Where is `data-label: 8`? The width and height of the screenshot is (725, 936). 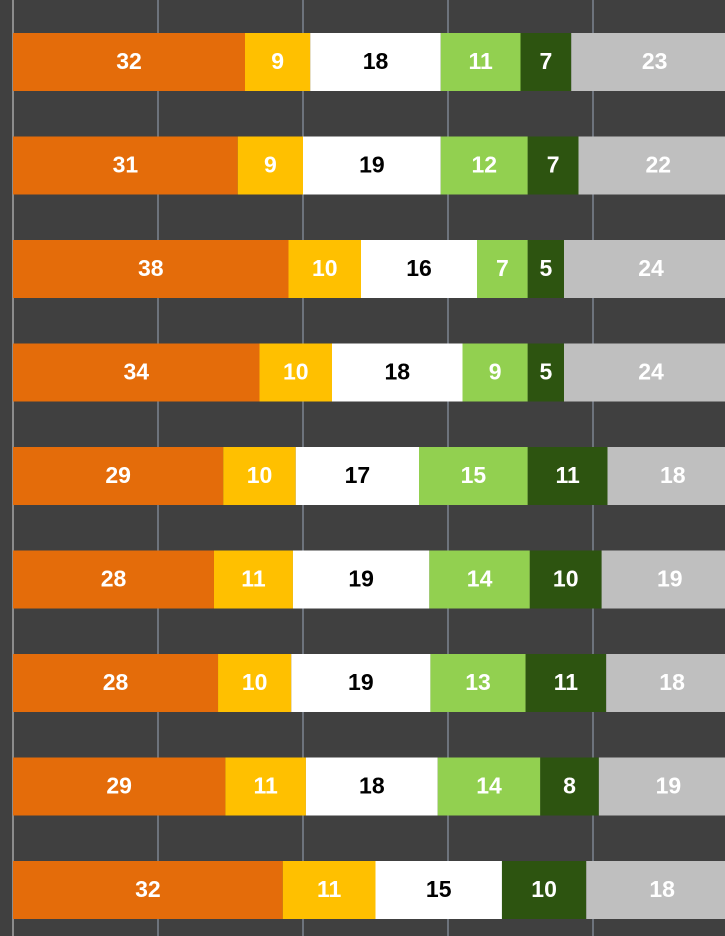 data-label: 8 is located at coordinates (569, 786).